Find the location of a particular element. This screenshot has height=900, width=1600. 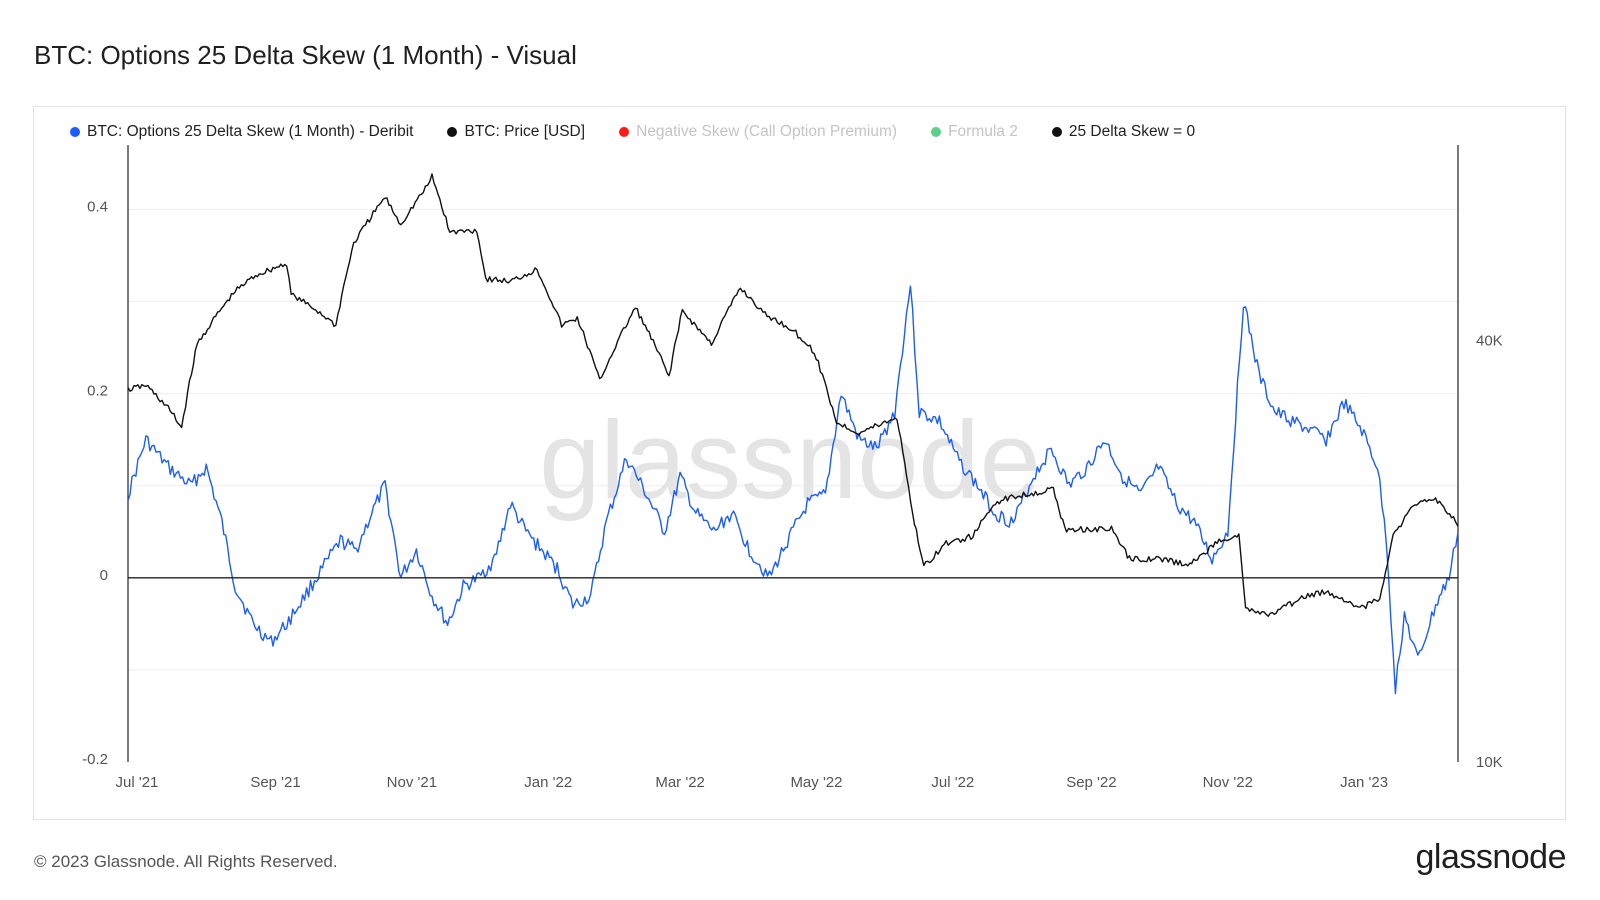

legend-item-negative-skew: Negative Skew (Call Option Premium) is located at coordinates (758, 132).